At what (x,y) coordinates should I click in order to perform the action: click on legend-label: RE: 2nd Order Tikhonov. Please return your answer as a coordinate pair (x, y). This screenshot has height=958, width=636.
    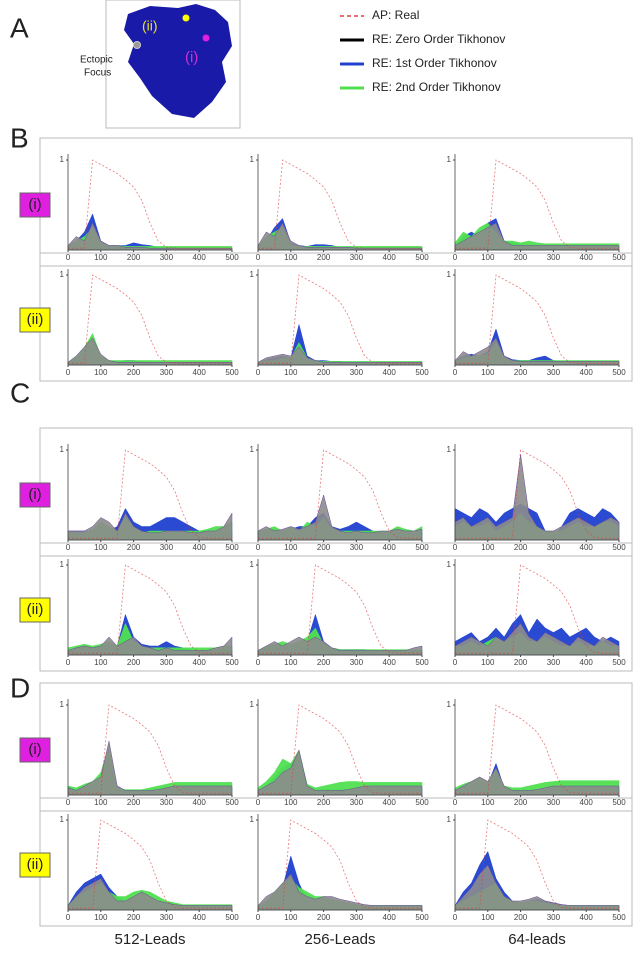
    Looking at the image, I should click on (436, 87).